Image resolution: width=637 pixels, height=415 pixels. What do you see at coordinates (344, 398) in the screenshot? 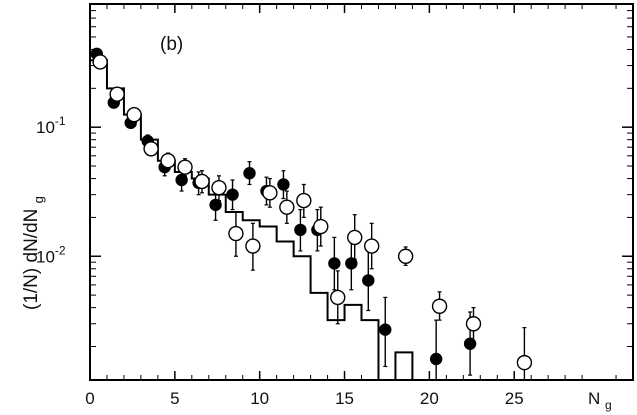
I see `x-tick-label: 15` at bounding box center [344, 398].